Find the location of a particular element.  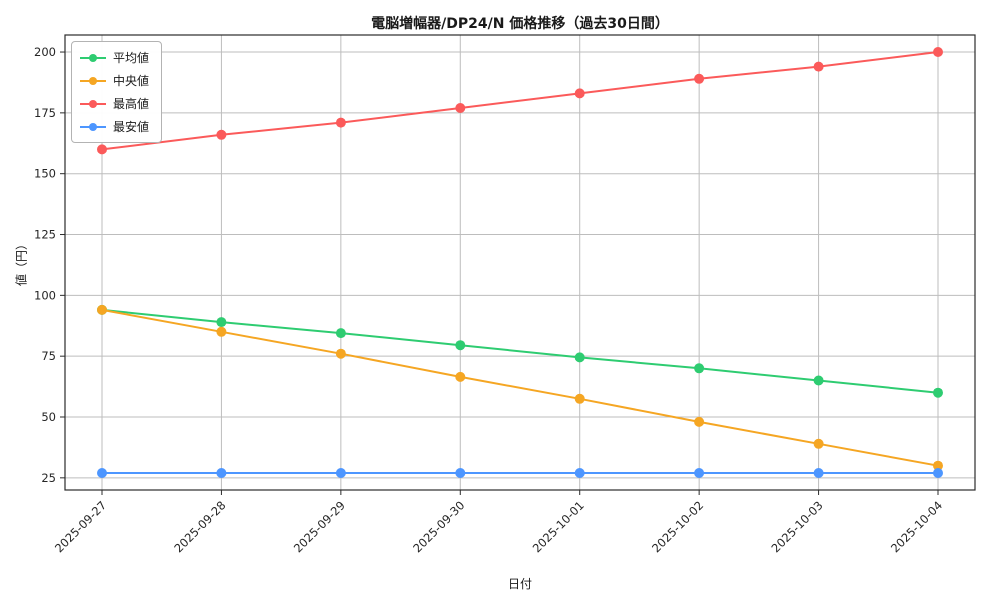

x-tick-label: 2025-09-28 is located at coordinates (199, 526).